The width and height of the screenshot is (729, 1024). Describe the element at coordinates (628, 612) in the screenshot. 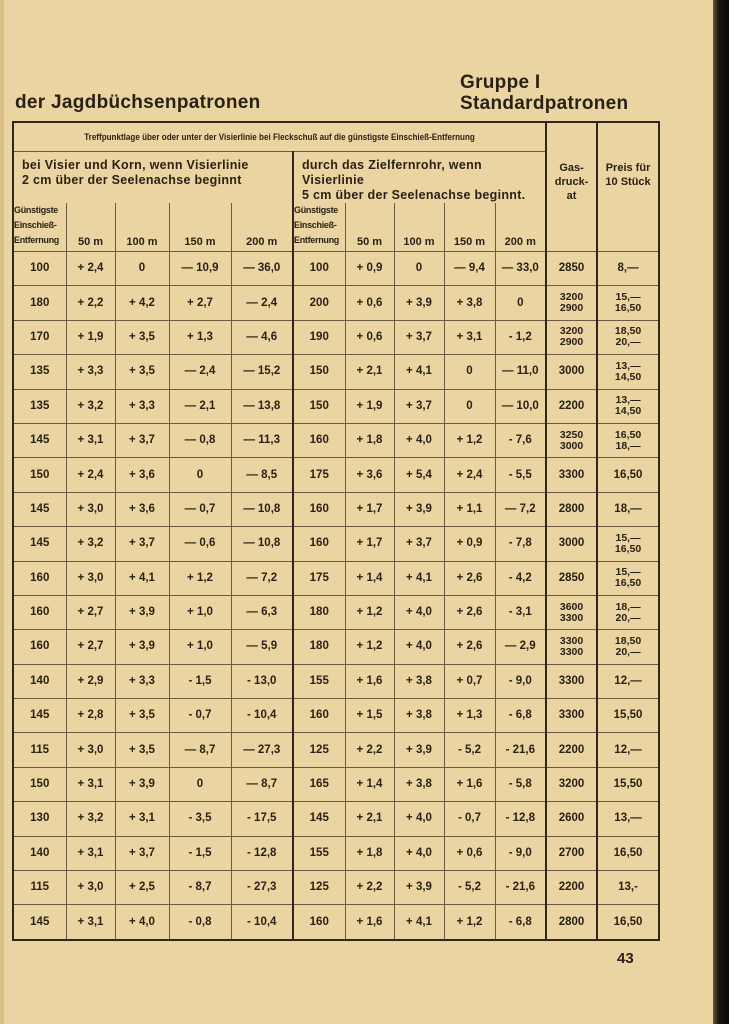

I see `cell-price: 18,— 20,—` at that location.